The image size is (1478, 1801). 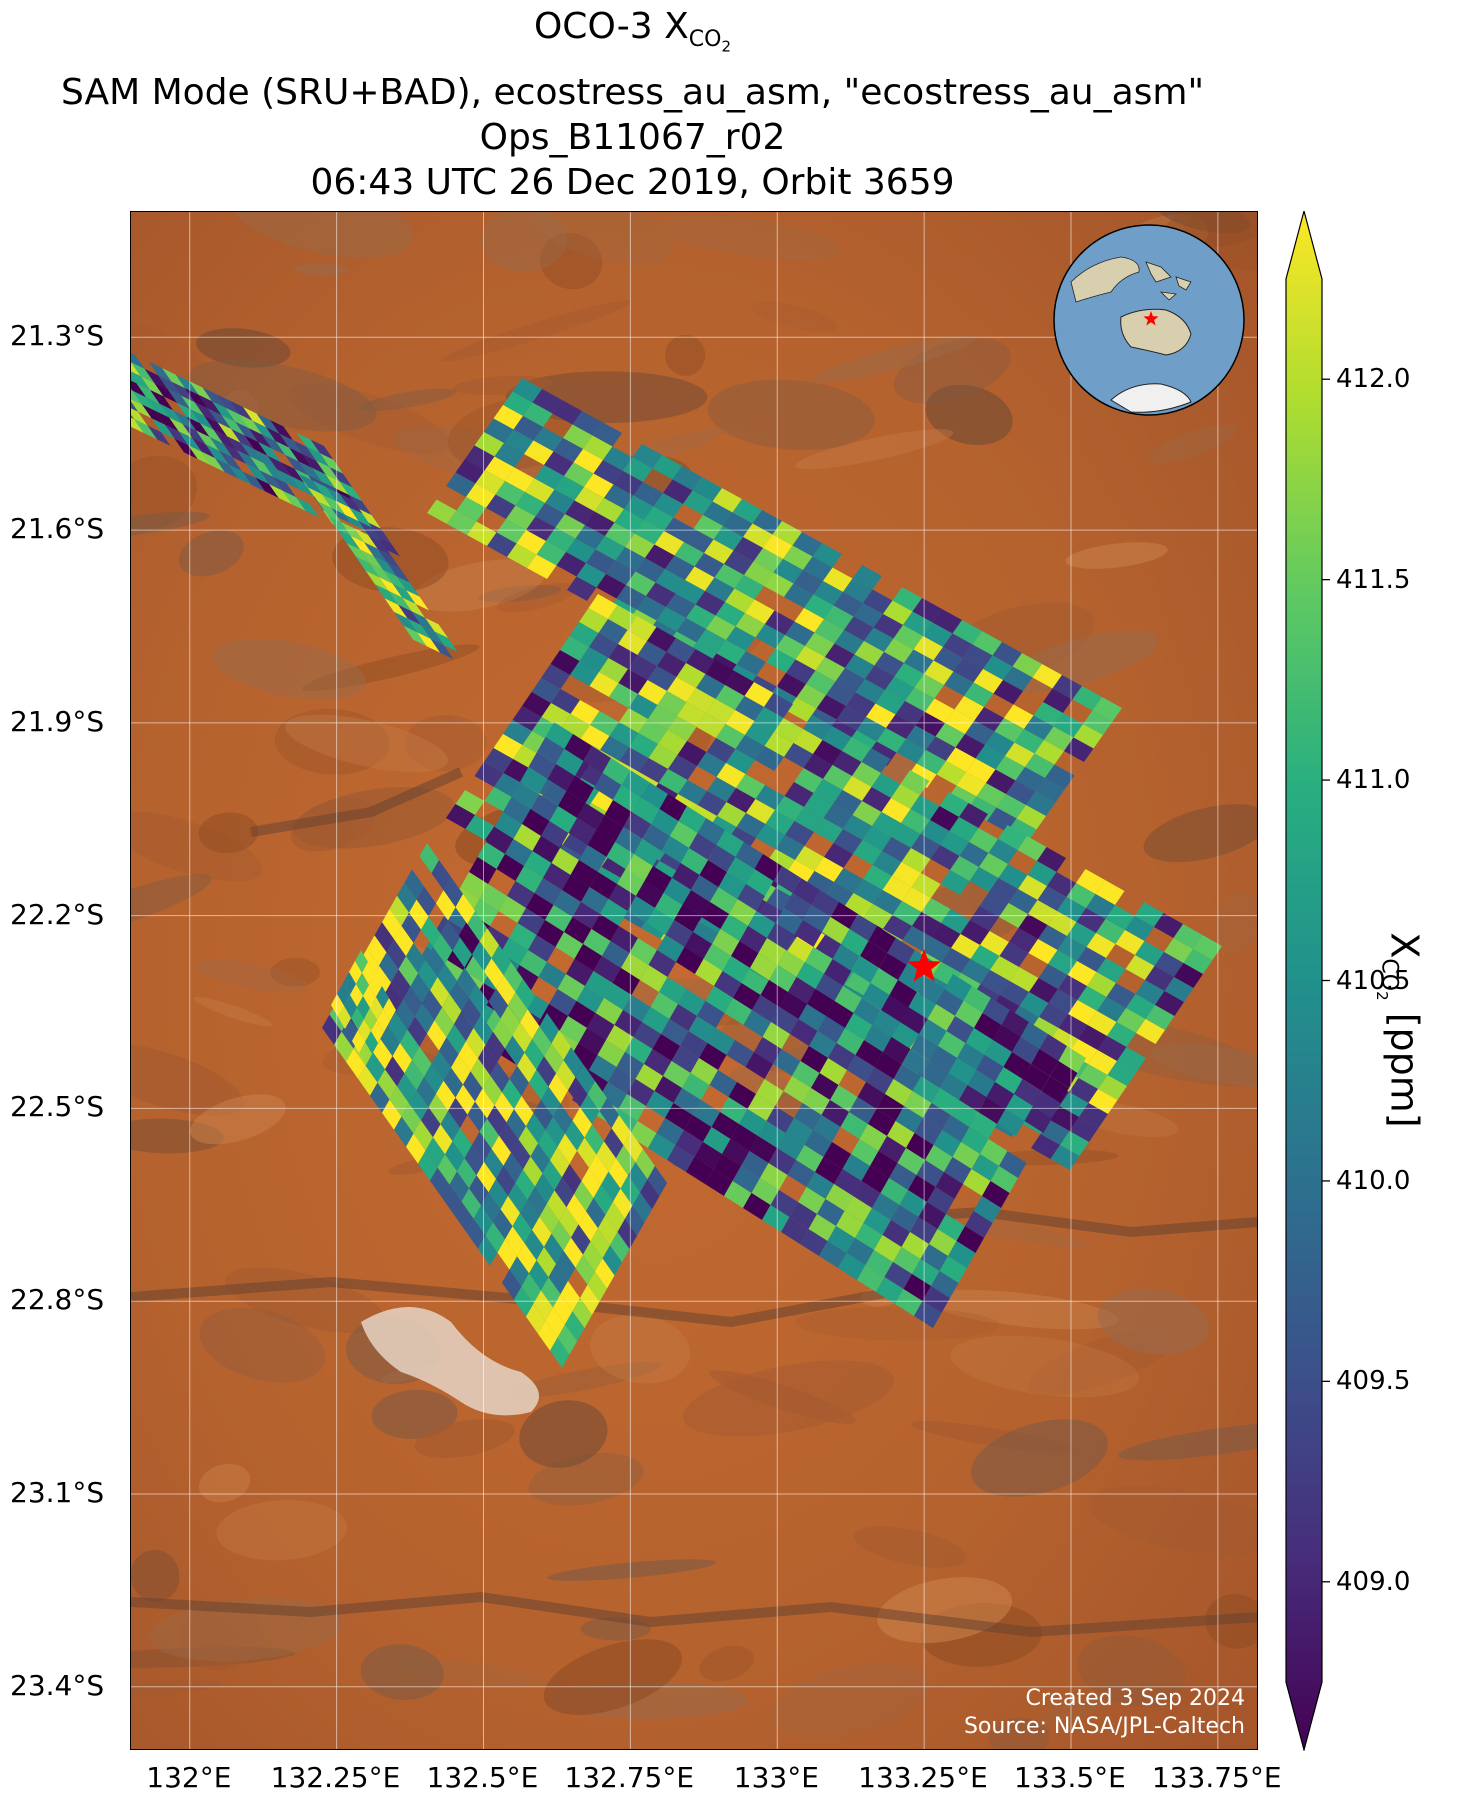 What do you see at coordinates (1400, 1030) in the screenshot?
I see `colorbar-title: XCO2 [ppm]` at bounding box center [1400, 1030].